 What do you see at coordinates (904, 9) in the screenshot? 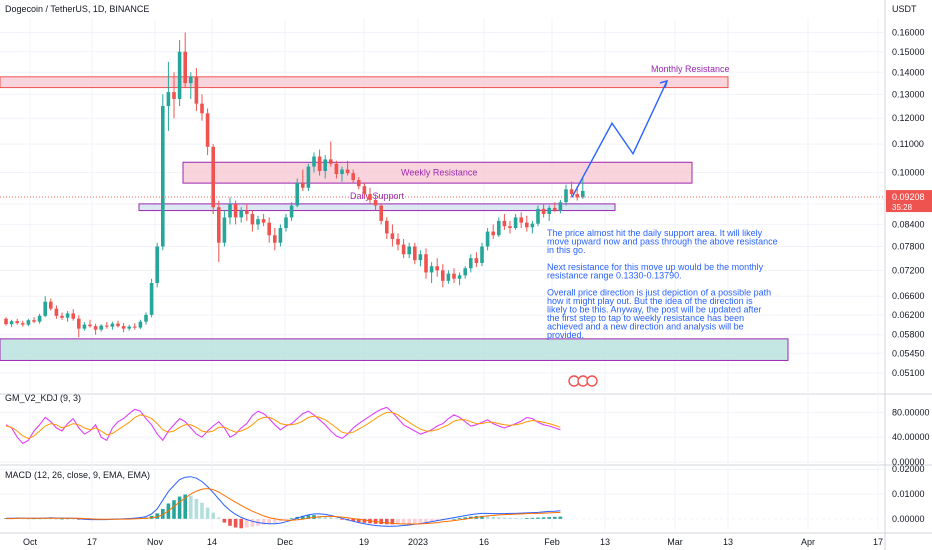
I see `y-unit-label: USDT` at bounding box center [904, 9].